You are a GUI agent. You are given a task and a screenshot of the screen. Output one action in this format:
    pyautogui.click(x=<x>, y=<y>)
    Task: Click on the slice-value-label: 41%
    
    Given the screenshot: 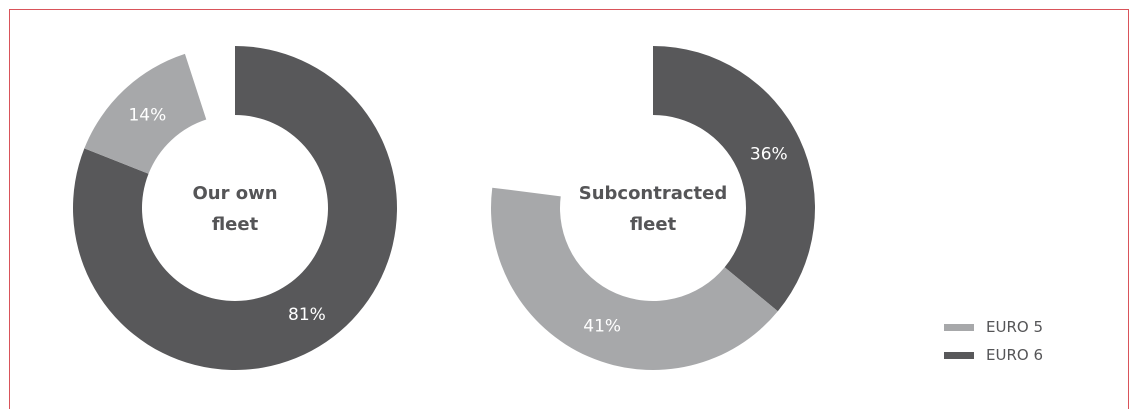 What is the action you would take?
    pyautogui.click(x=602, y=326)
    